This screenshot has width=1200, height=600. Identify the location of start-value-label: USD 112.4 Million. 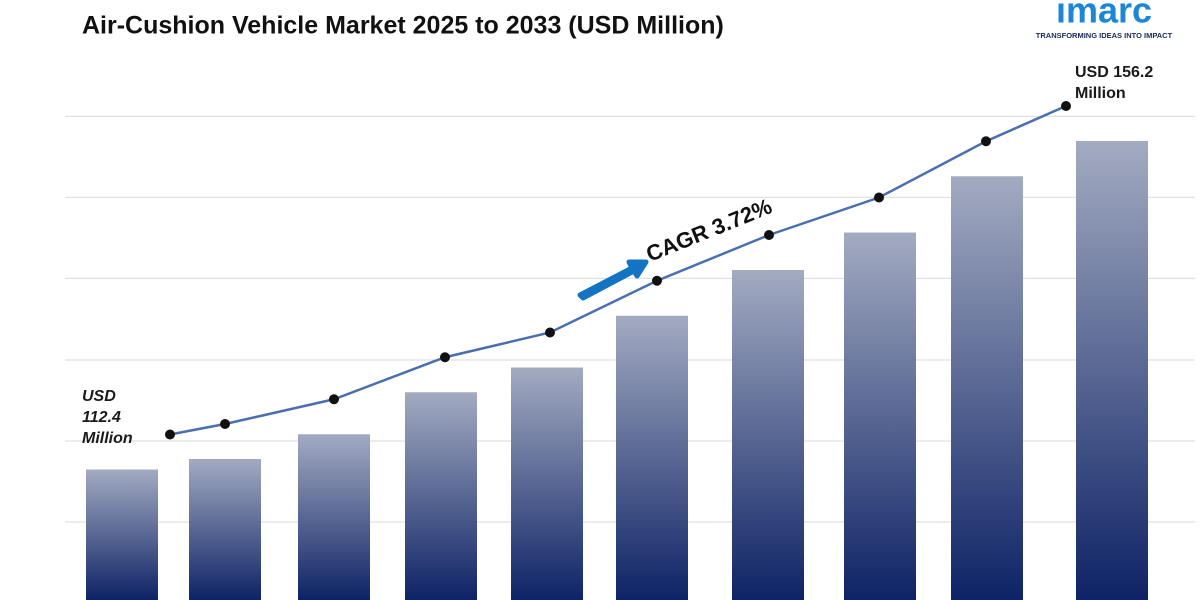
(107, 417).